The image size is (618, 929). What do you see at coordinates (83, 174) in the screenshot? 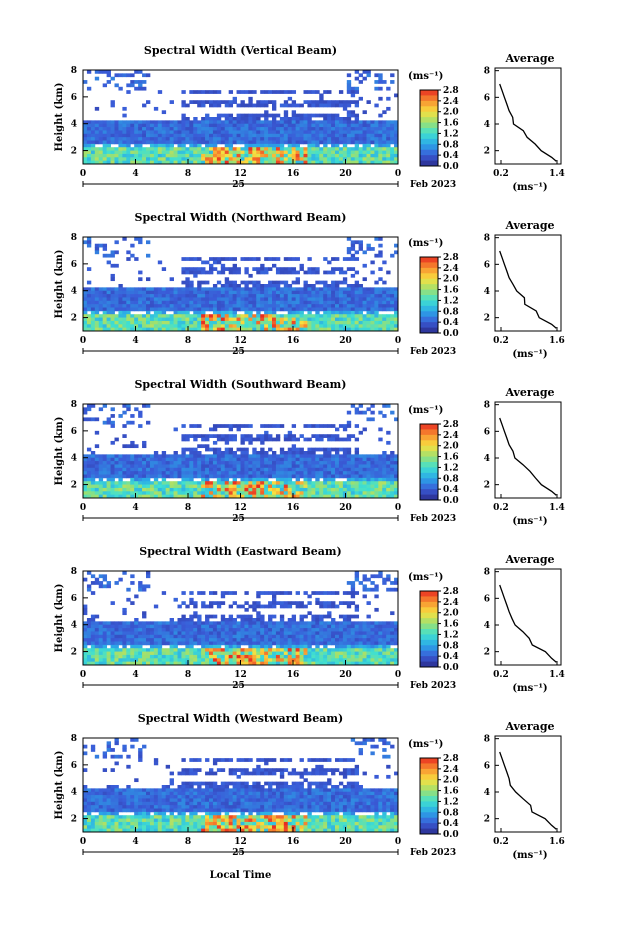
I see `x-tick-label: 0` at bounding box center [83, 174].